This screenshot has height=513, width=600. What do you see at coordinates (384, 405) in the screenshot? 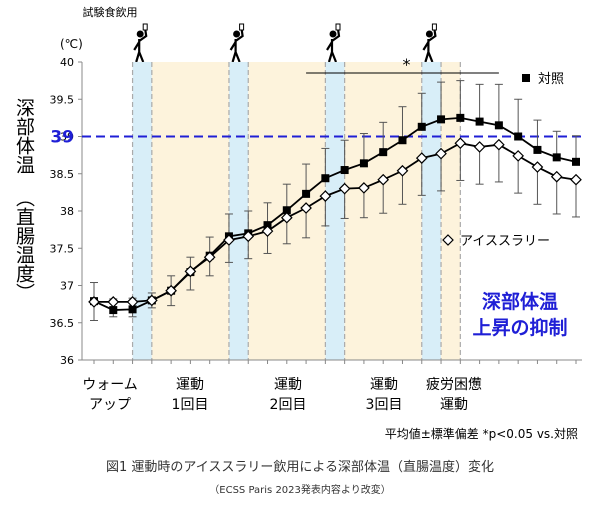
I see `phase-label: 3回目` at bounding box center [384, 405].